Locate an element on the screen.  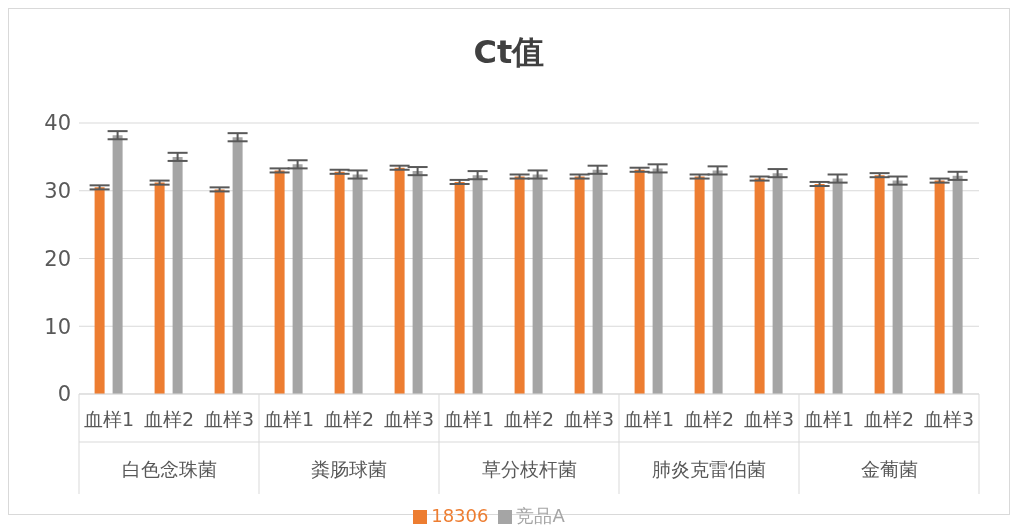
y-tick-label: 20 is located at coordinates (57, 258).